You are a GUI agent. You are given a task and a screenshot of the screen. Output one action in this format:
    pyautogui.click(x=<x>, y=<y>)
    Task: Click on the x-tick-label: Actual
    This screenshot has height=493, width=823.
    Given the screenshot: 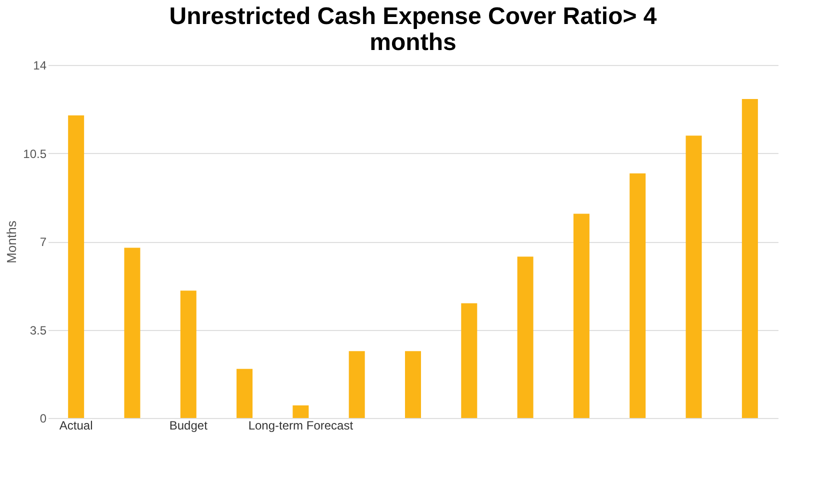 What is the action you would take?
    pyautogui.click(x=76, y=425)
    